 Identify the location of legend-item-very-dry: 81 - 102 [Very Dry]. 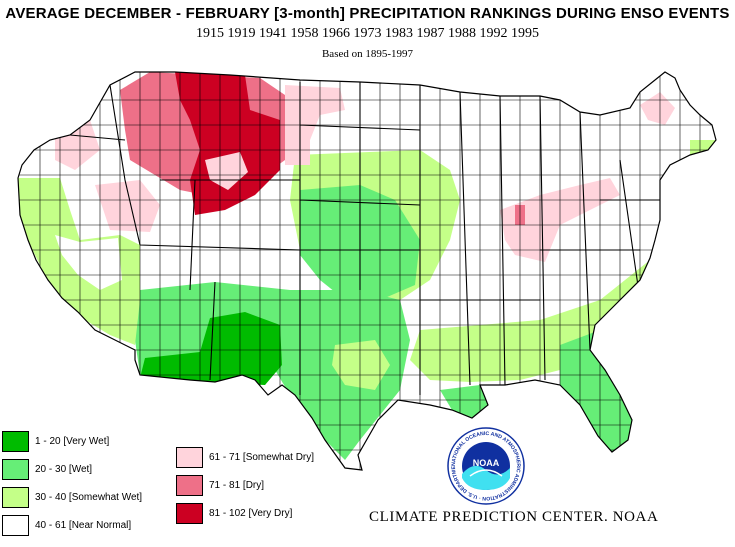
(234, 513).